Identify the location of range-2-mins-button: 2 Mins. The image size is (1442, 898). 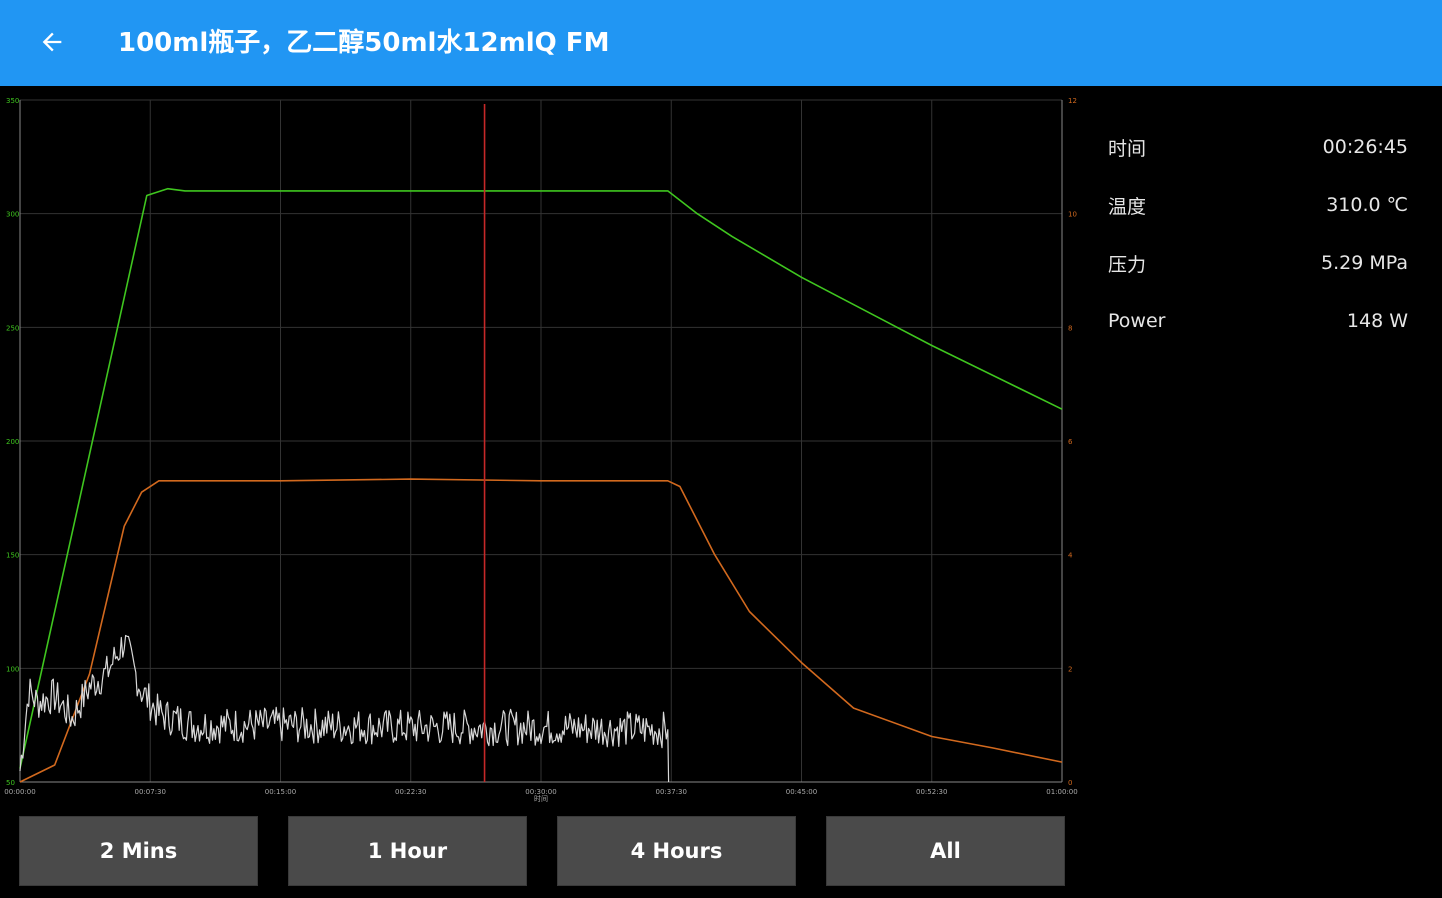
(138, 851).